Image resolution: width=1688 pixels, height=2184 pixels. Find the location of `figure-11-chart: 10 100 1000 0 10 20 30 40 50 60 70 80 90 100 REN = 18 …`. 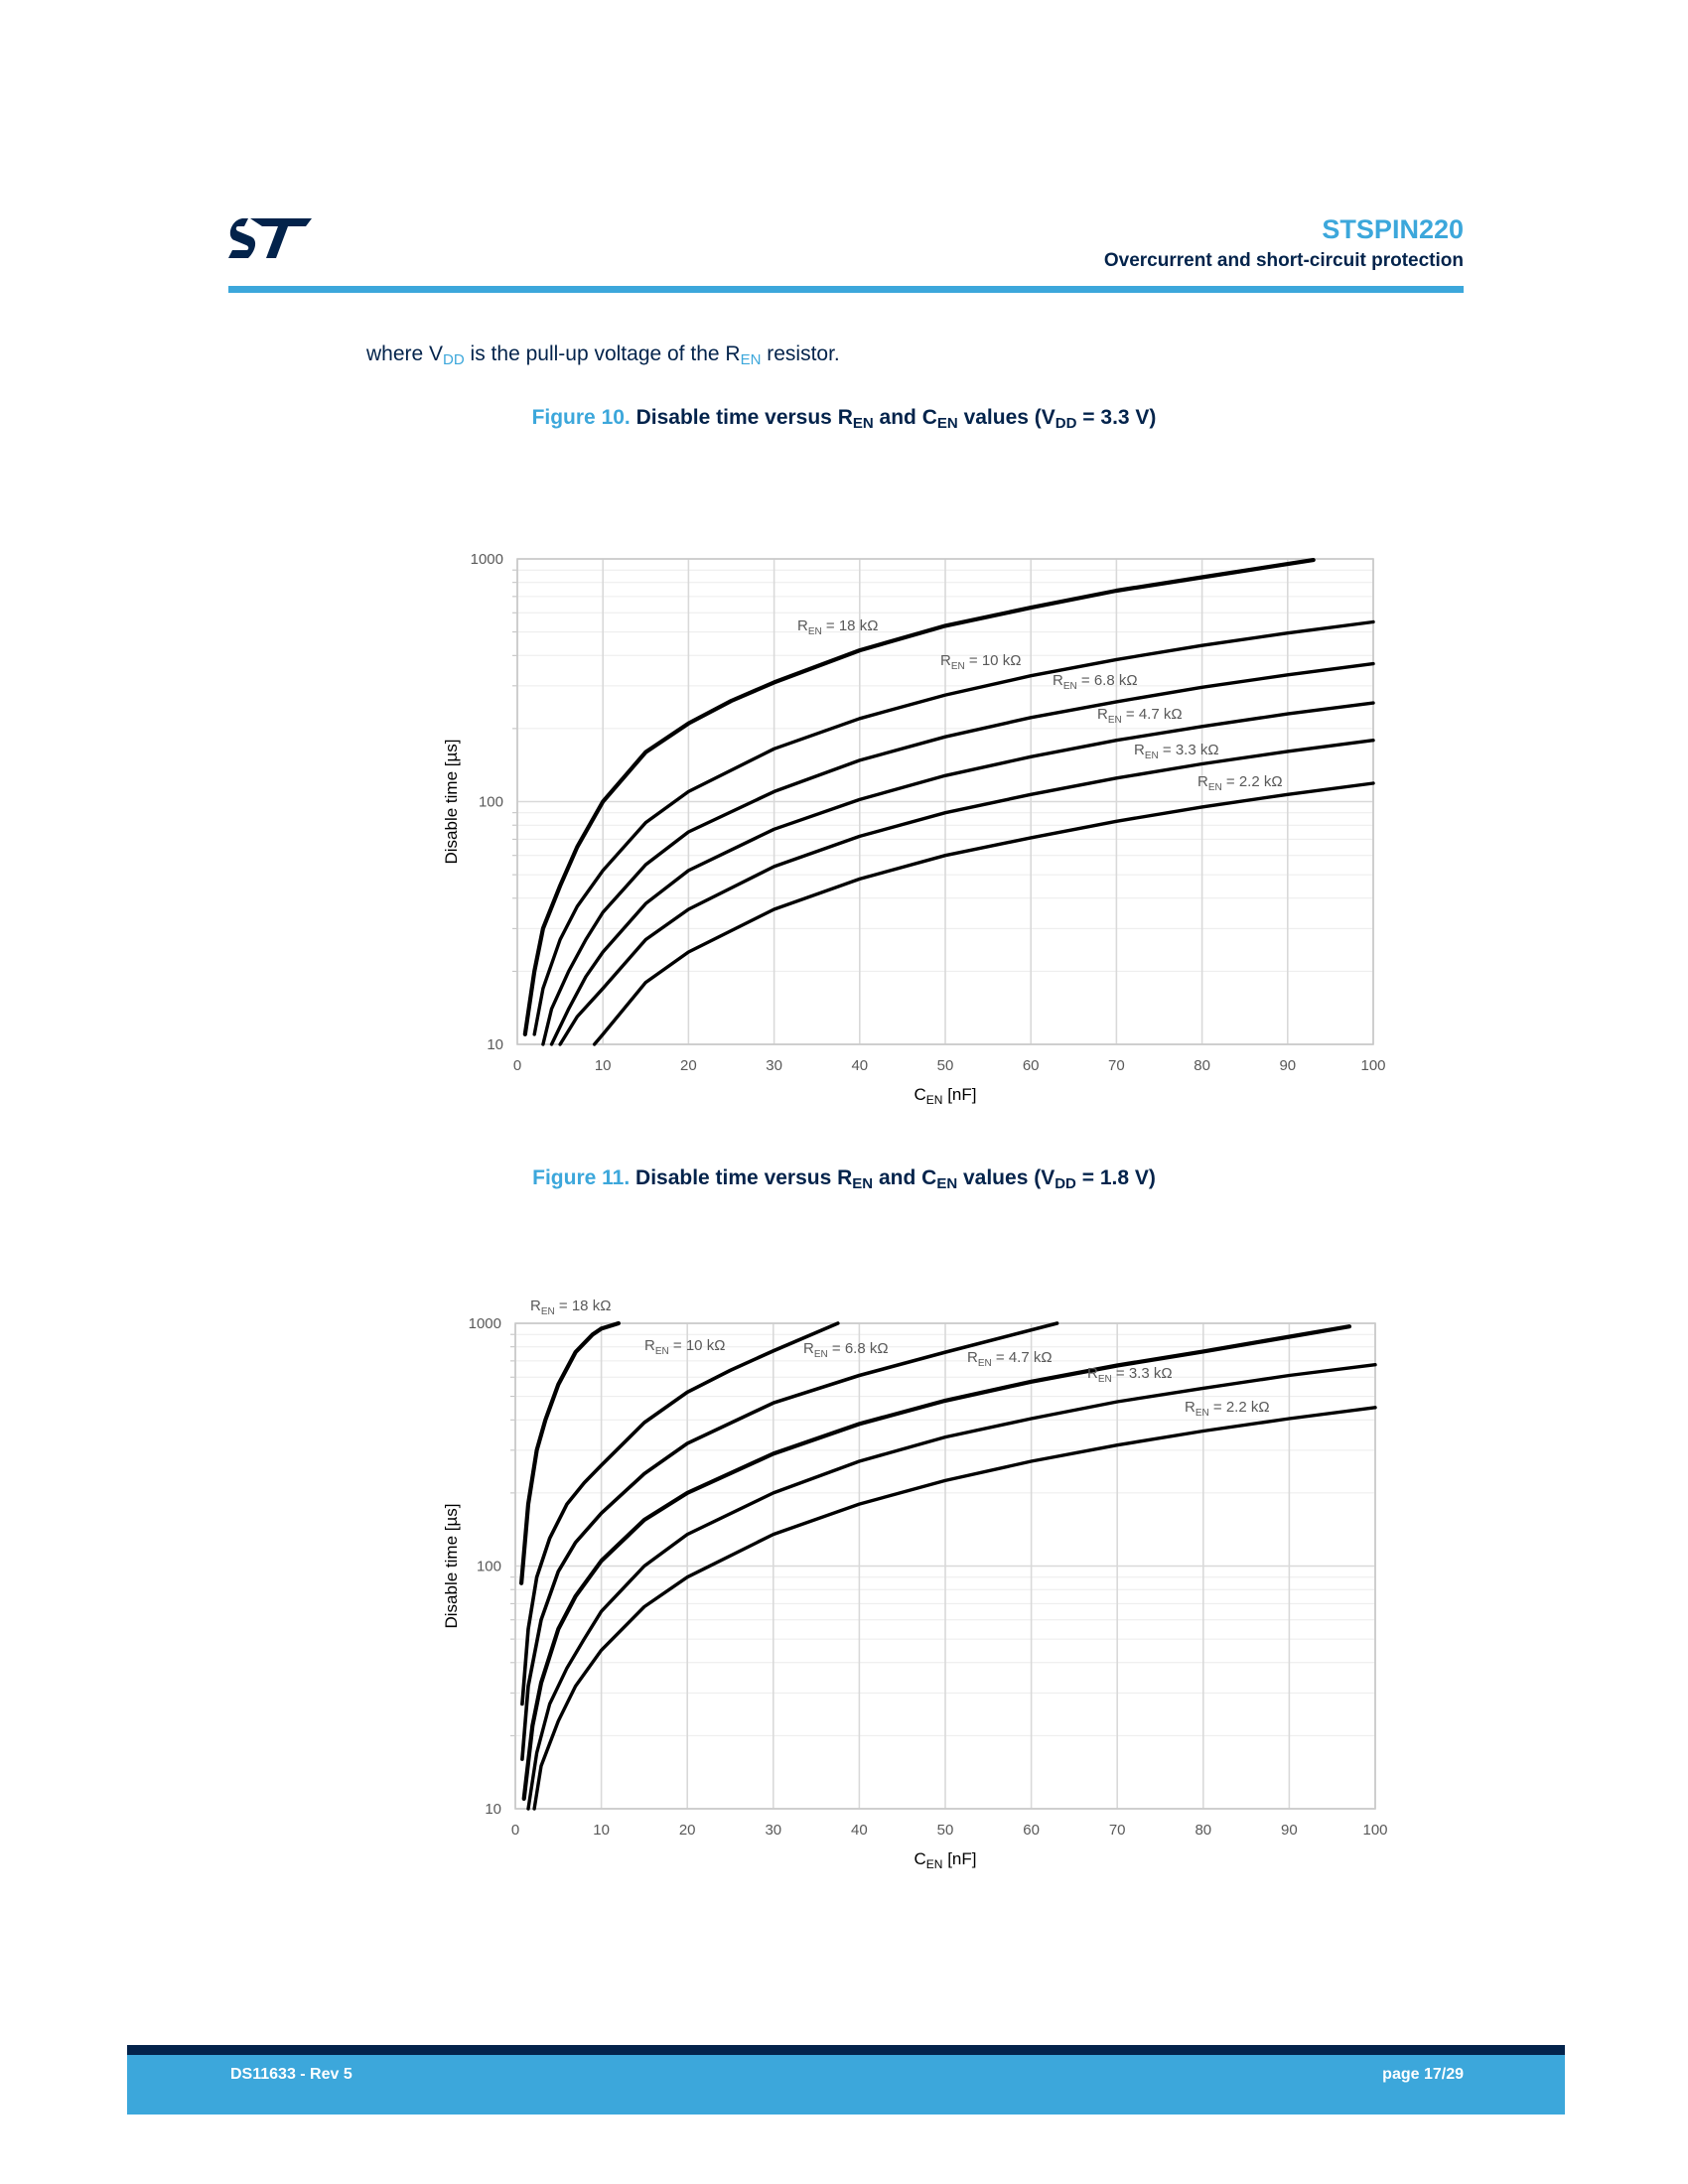

figure-11-chart: 10 100 1000 0 10 20 30 40 50 60 70 80 90 100 REN = 18 … is located at coordinates (915, 1584).